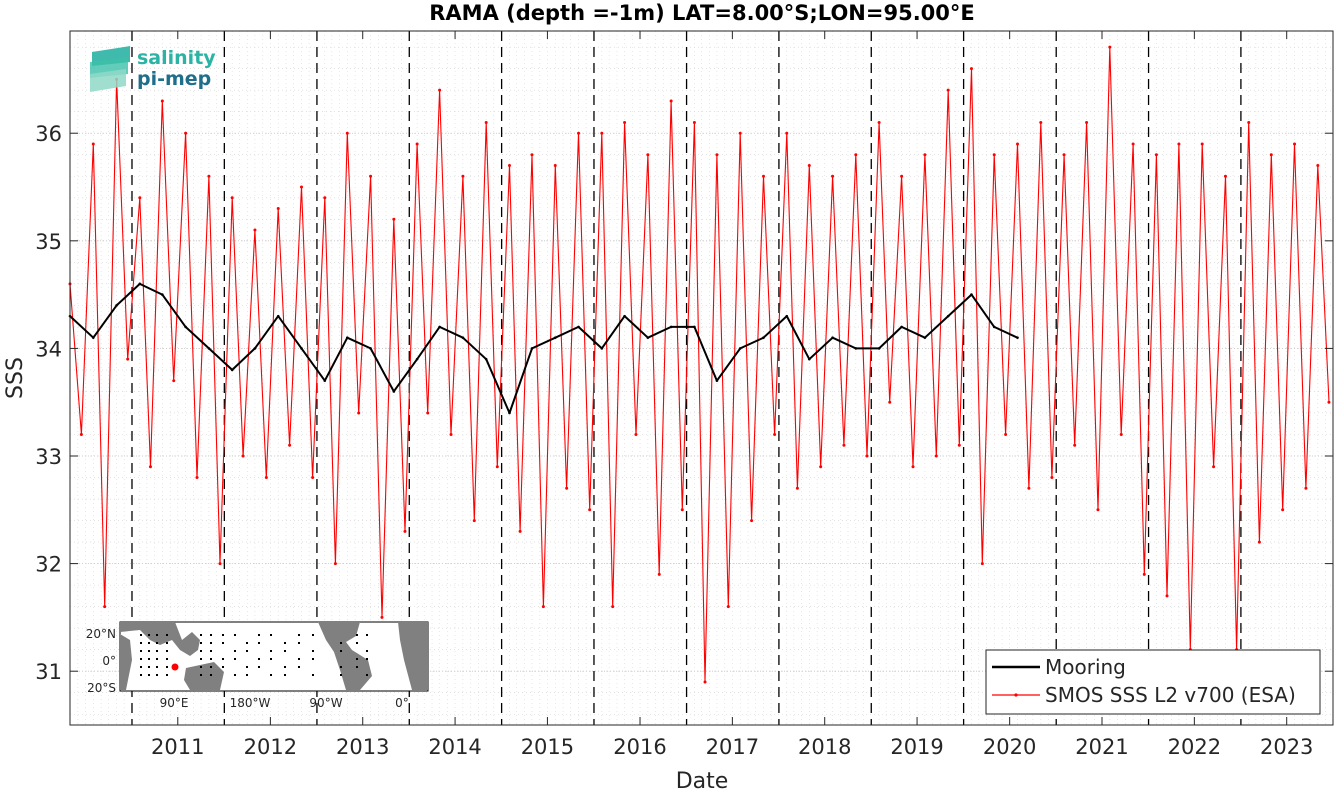 The width and height of the screenshot is (1335, 790). I want to click on salinity-pimep-logo: salinity pi-mep, so click(153, 69).